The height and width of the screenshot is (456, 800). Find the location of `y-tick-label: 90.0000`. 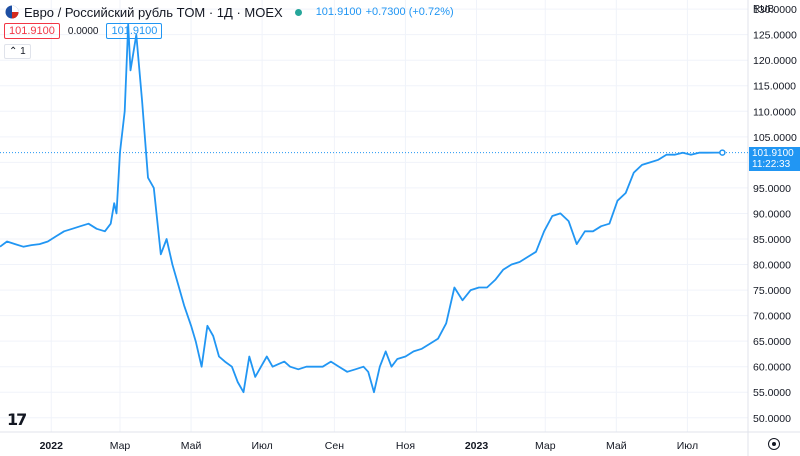

y-tick-label: 90.0000 is located at coordinates (772, 214).